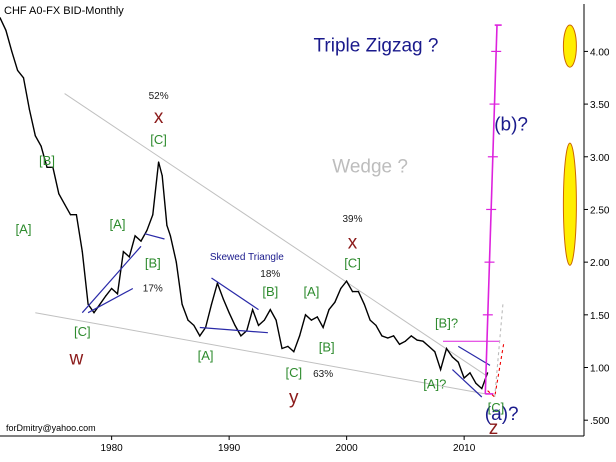 This screenshot has width=616, height=462. Describe the element at coordinates (493, 211) in the screenshot. I see `projection-layer` at that location.